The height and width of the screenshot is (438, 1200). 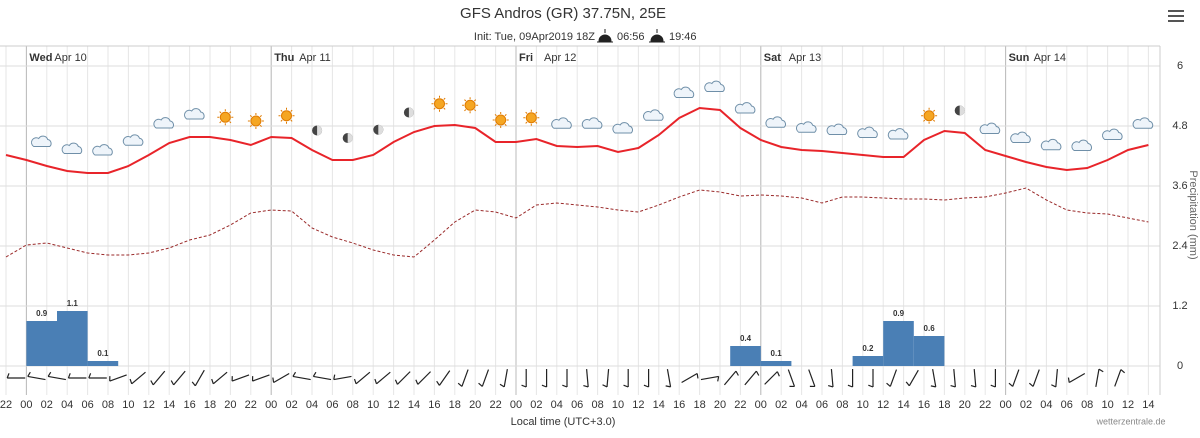 I want to click on menu-button, so click(x=1176, y=16).